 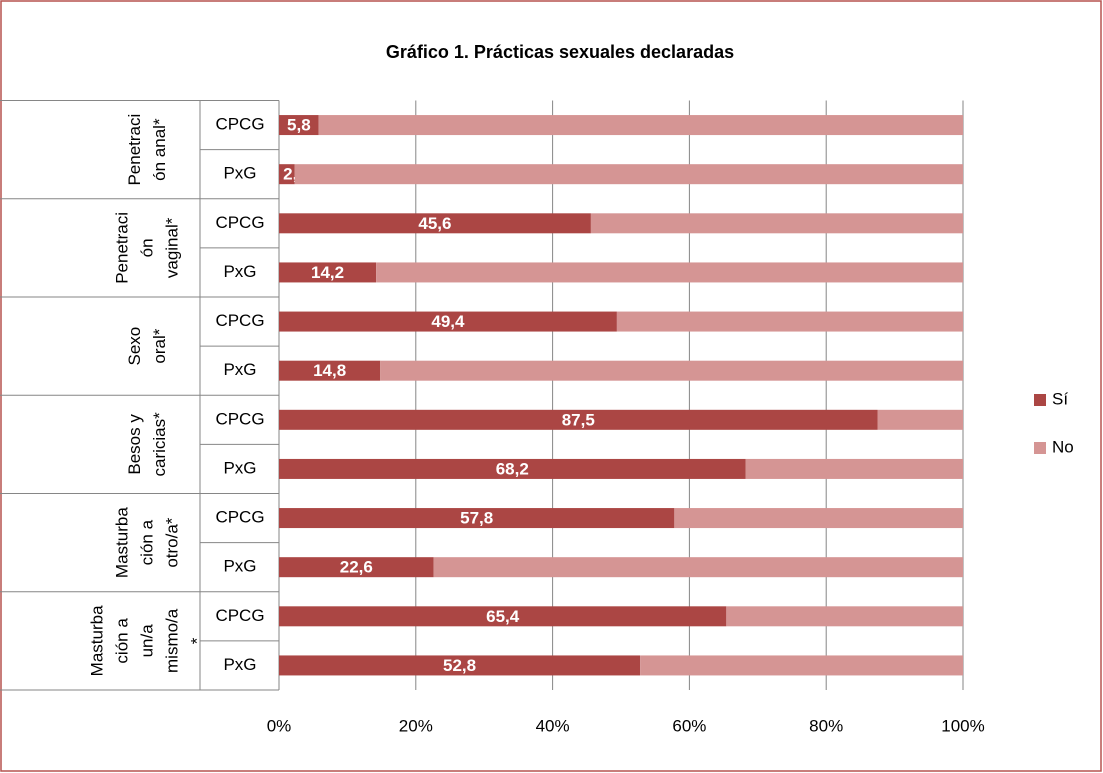 I want to click on group-label: vaginal*, so click(x=171, y=247).